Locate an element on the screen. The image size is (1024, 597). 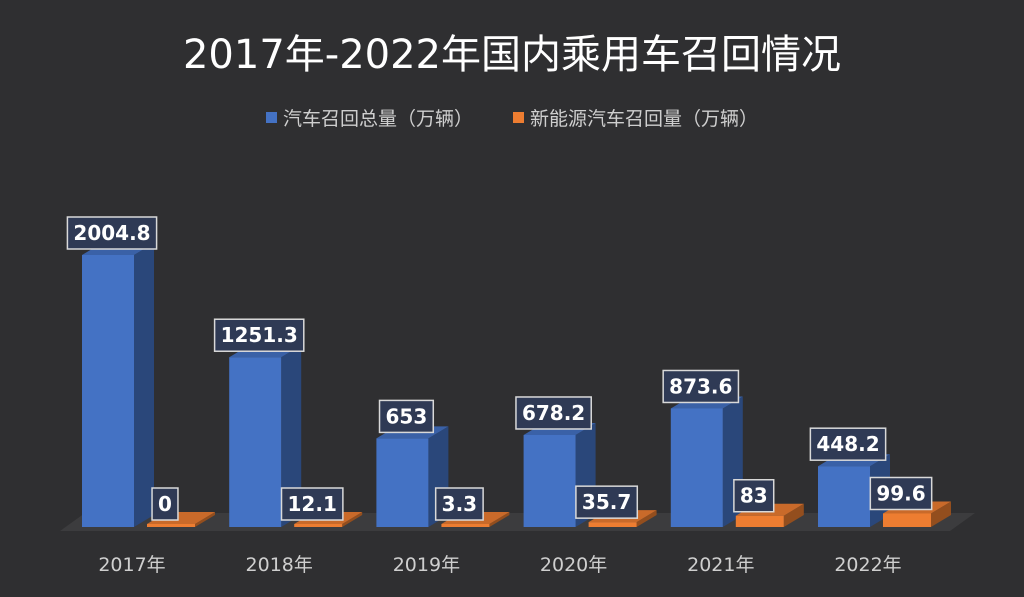
data-label-nev-4: 83 is located at coordinates (754, 496).